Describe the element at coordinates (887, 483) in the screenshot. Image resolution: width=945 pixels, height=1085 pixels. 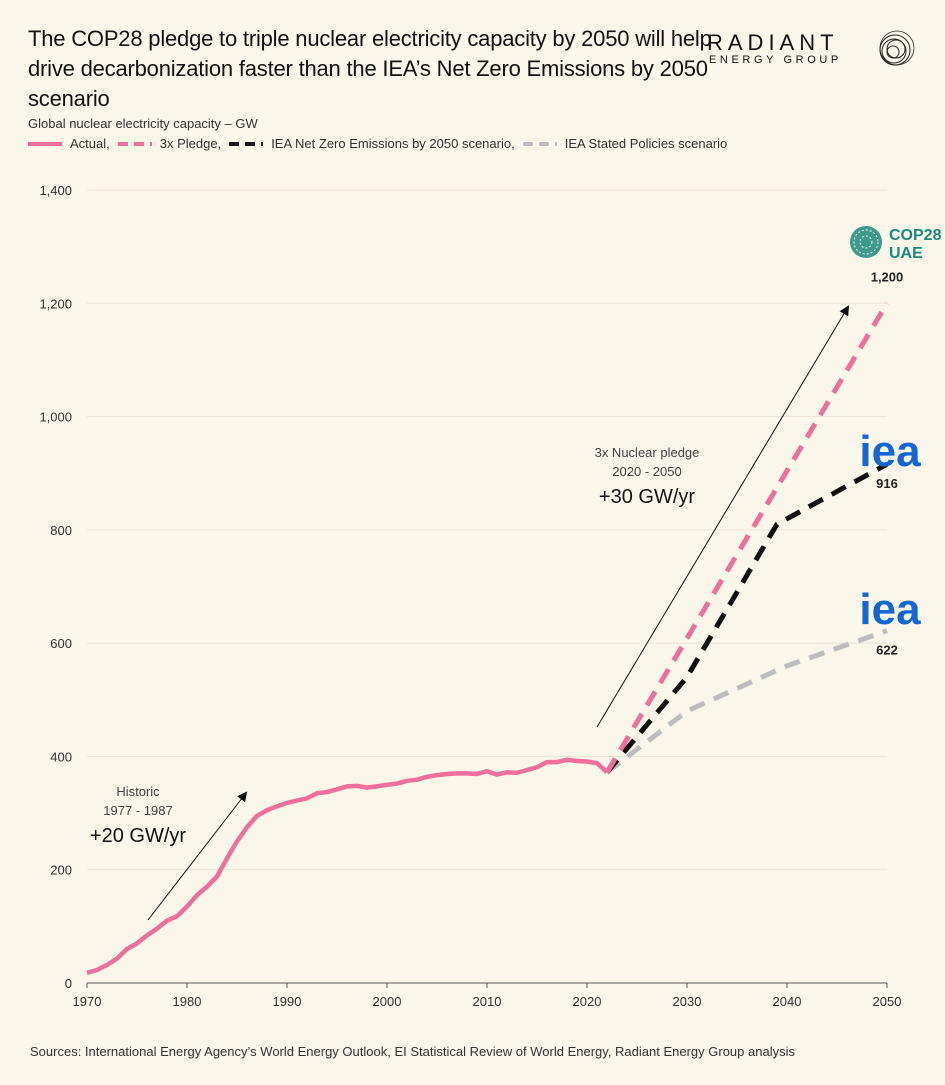
I see `end-label: 916` at that location.